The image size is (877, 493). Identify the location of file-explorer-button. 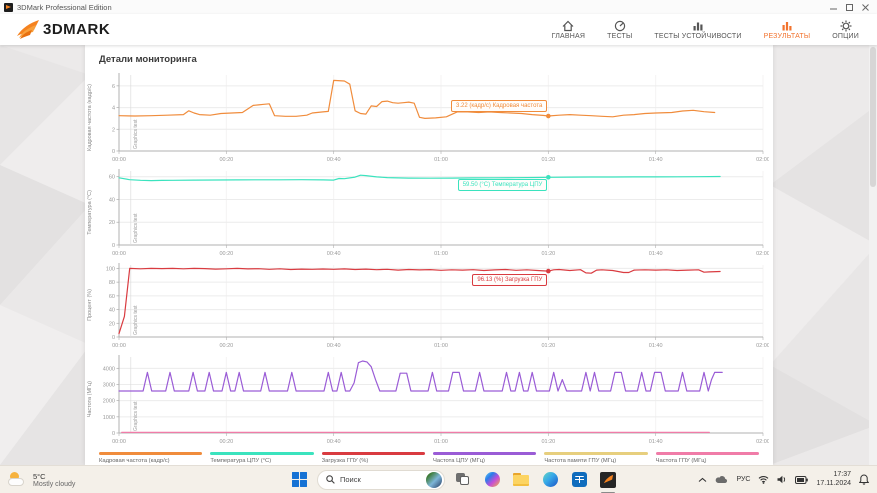
(521, 480).